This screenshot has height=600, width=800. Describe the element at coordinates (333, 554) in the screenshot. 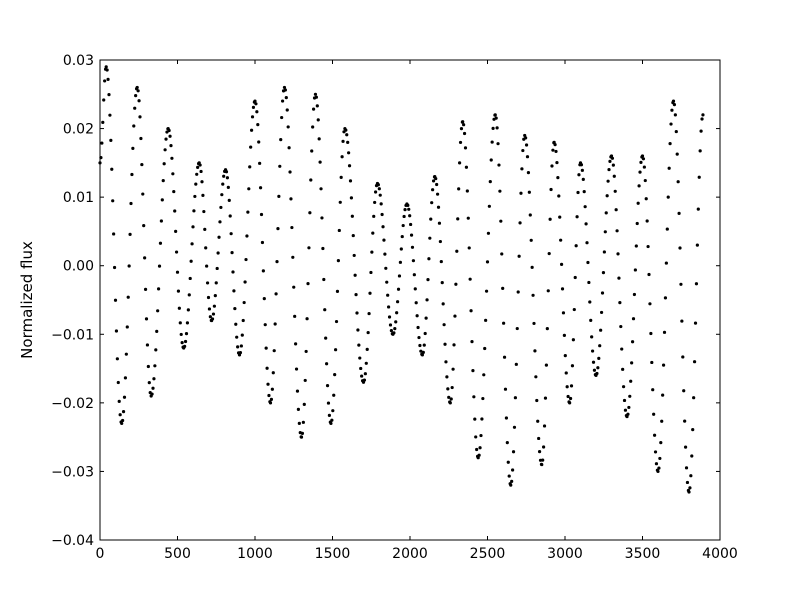

I see `x-tick-label: 1500` at that location.